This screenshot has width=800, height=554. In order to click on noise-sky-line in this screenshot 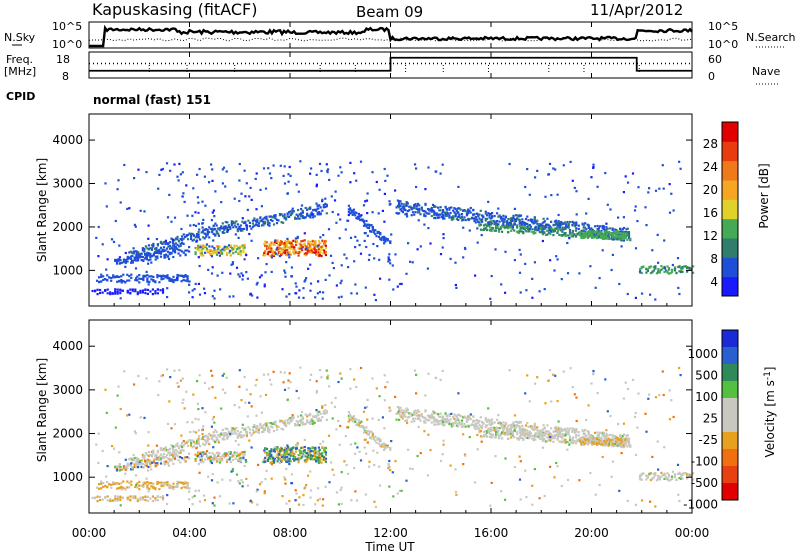, I will do `click(391, 36)`.